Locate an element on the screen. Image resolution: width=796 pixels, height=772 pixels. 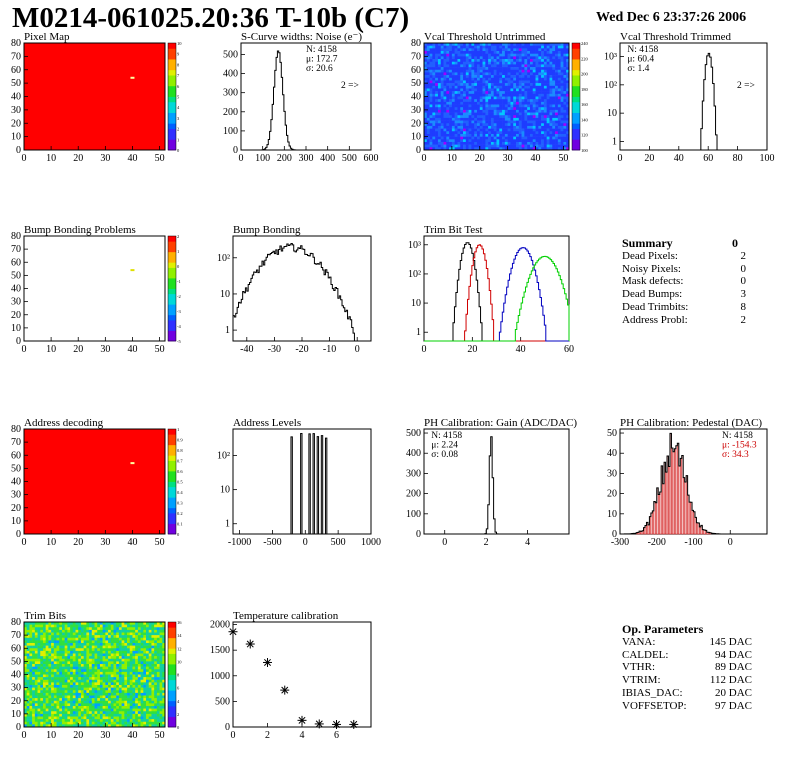
y-tick-label: 500 is located at coordinates (413, 433).